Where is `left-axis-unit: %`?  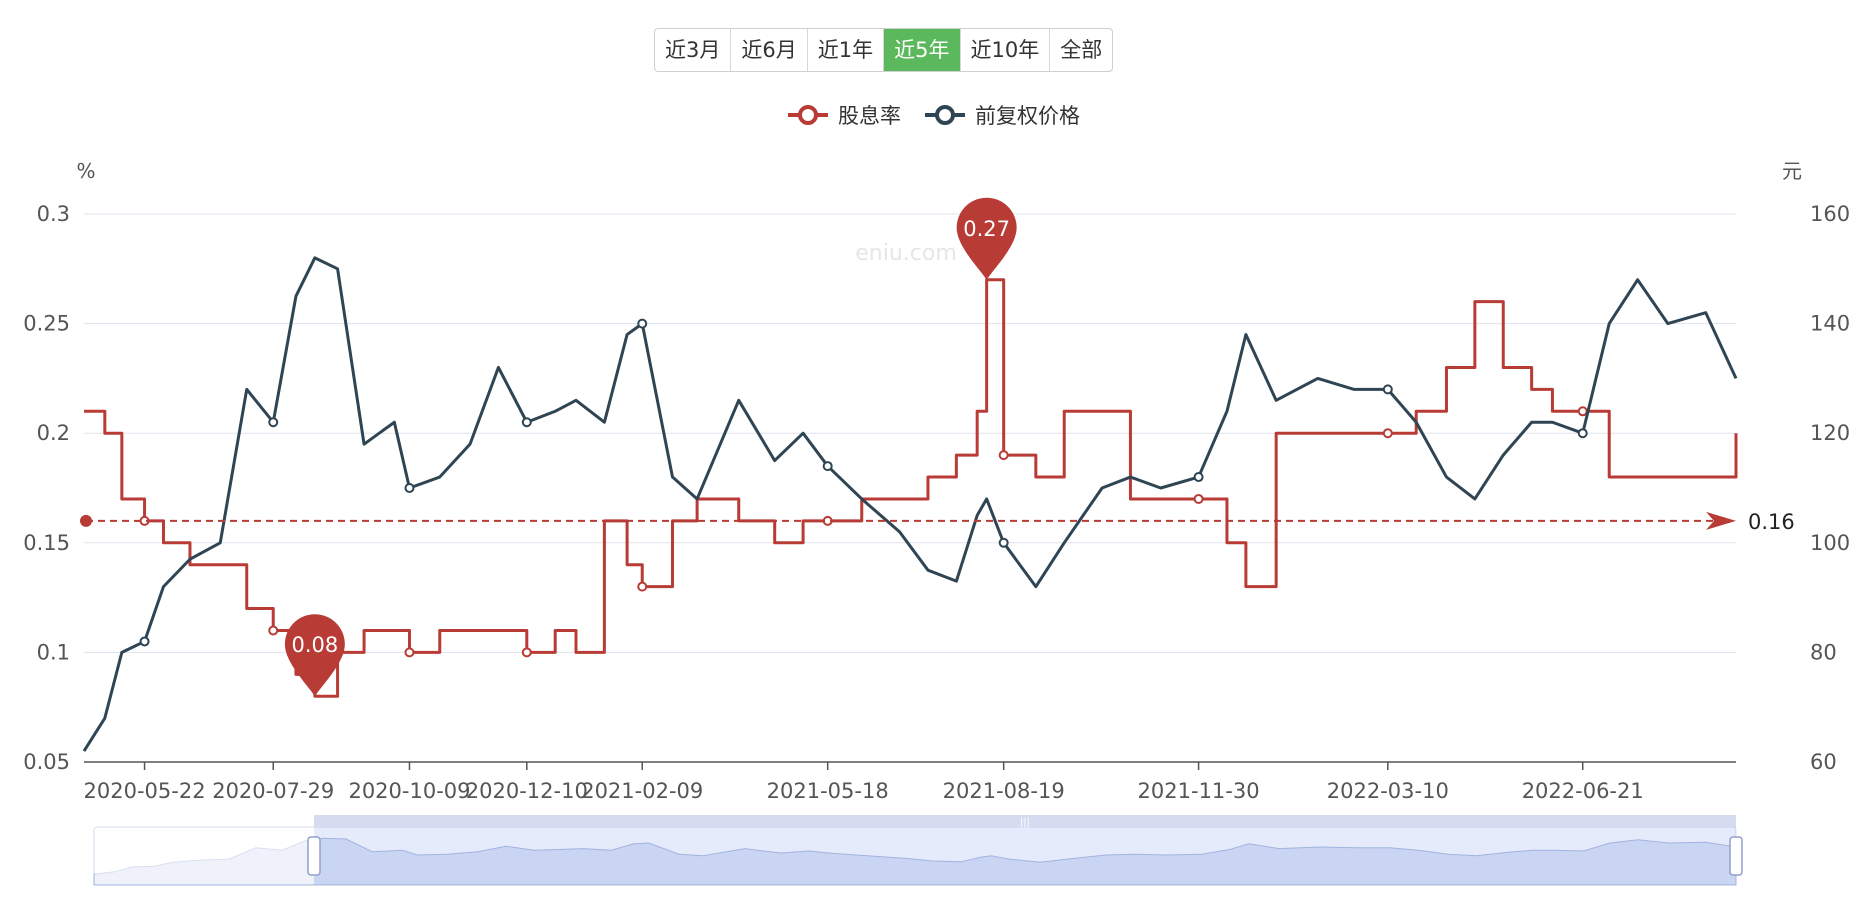 left-axis-unit: % is located at coordinates (85, 171).